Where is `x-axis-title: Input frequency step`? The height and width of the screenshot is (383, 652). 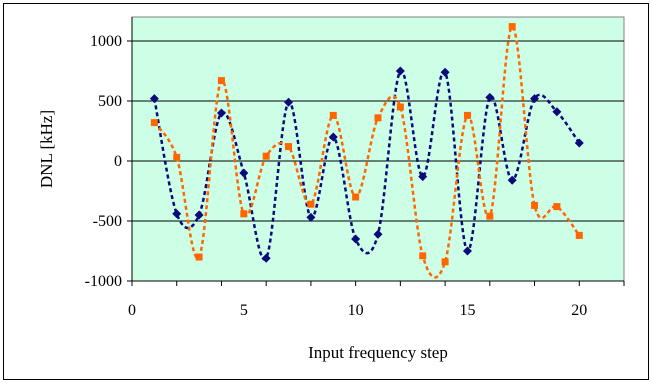
x-axis-title: Input frequency step is located at coordinates (378, 352).